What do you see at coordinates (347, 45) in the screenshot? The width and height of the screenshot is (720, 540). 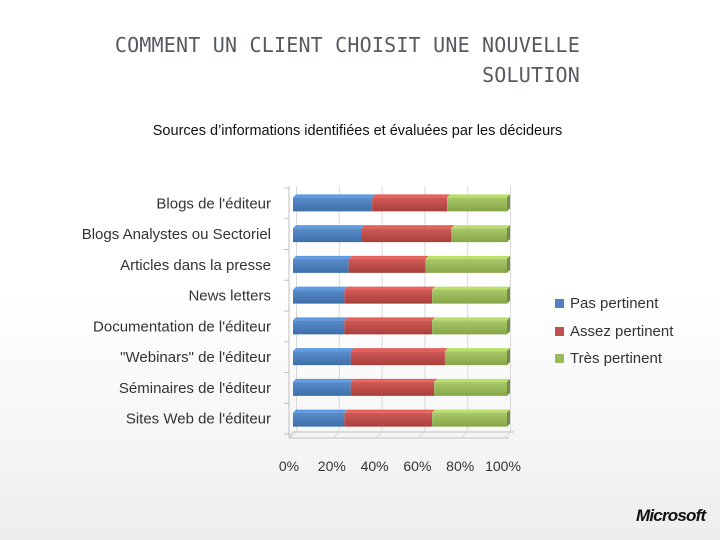 I see `slide-title-line-1: COMMENT UN CLIENT CHOISIT UNE NOUVELLE` at bounding box center [347, 45].